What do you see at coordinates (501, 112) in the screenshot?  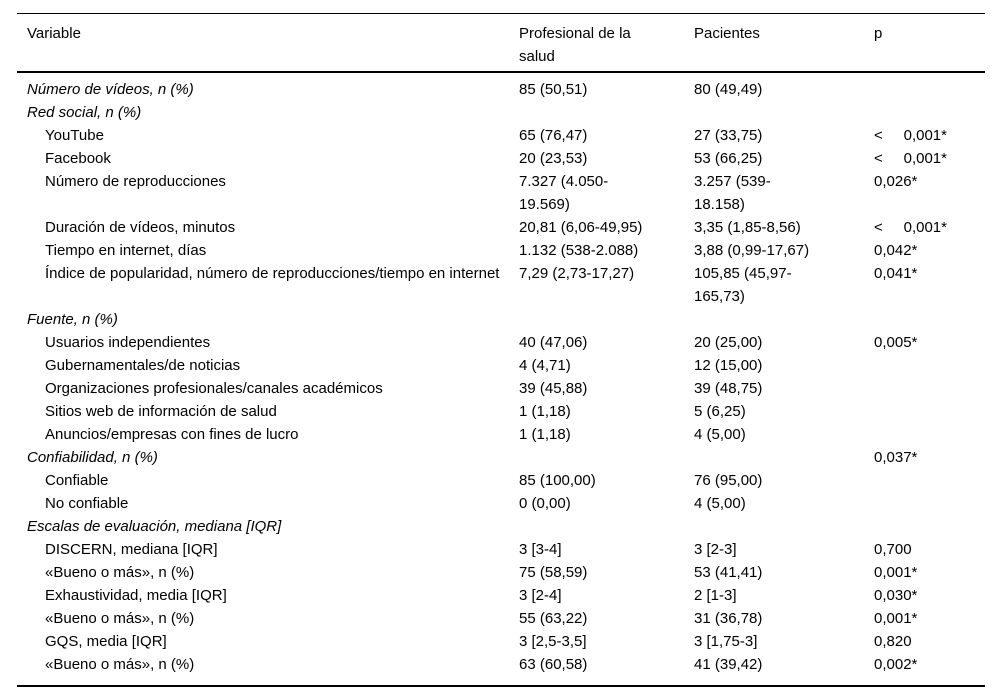 I see `table-row: Red social, n (%)` at bounding box center [501, 112].